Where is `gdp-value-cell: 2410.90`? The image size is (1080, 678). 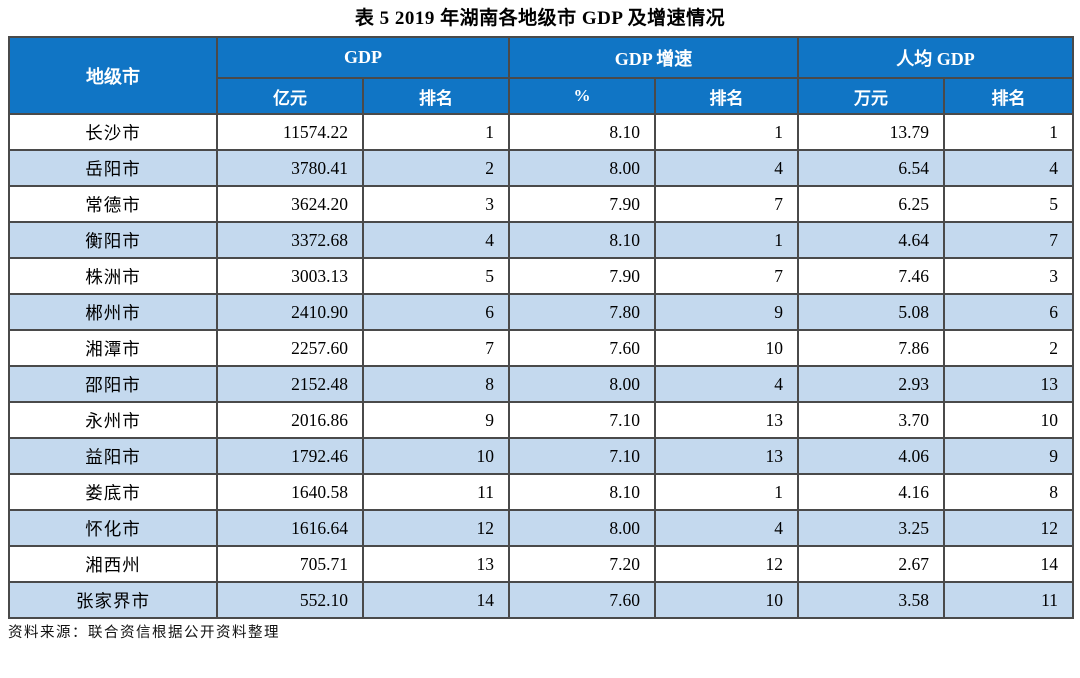
gdp-value-cell: 2410.90 is located at coordinates (290, 312).